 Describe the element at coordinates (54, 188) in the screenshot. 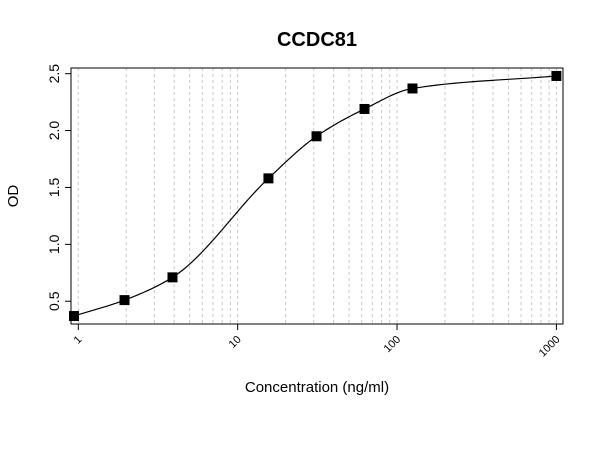

I see `y-tick-label: 1.5` at that location.